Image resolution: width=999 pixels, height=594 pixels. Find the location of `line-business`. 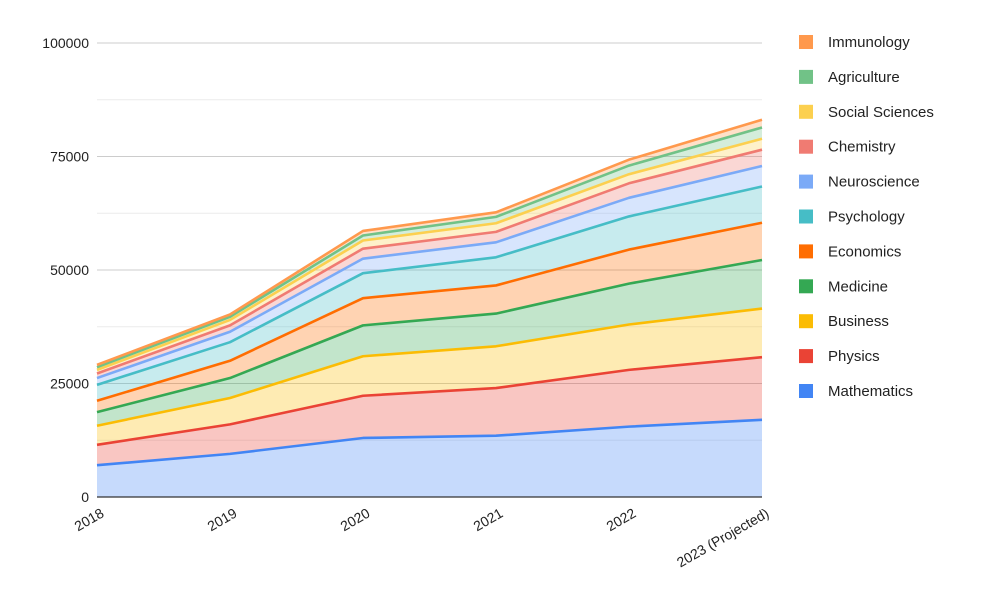

line-business is located at coordinates (429, 367).